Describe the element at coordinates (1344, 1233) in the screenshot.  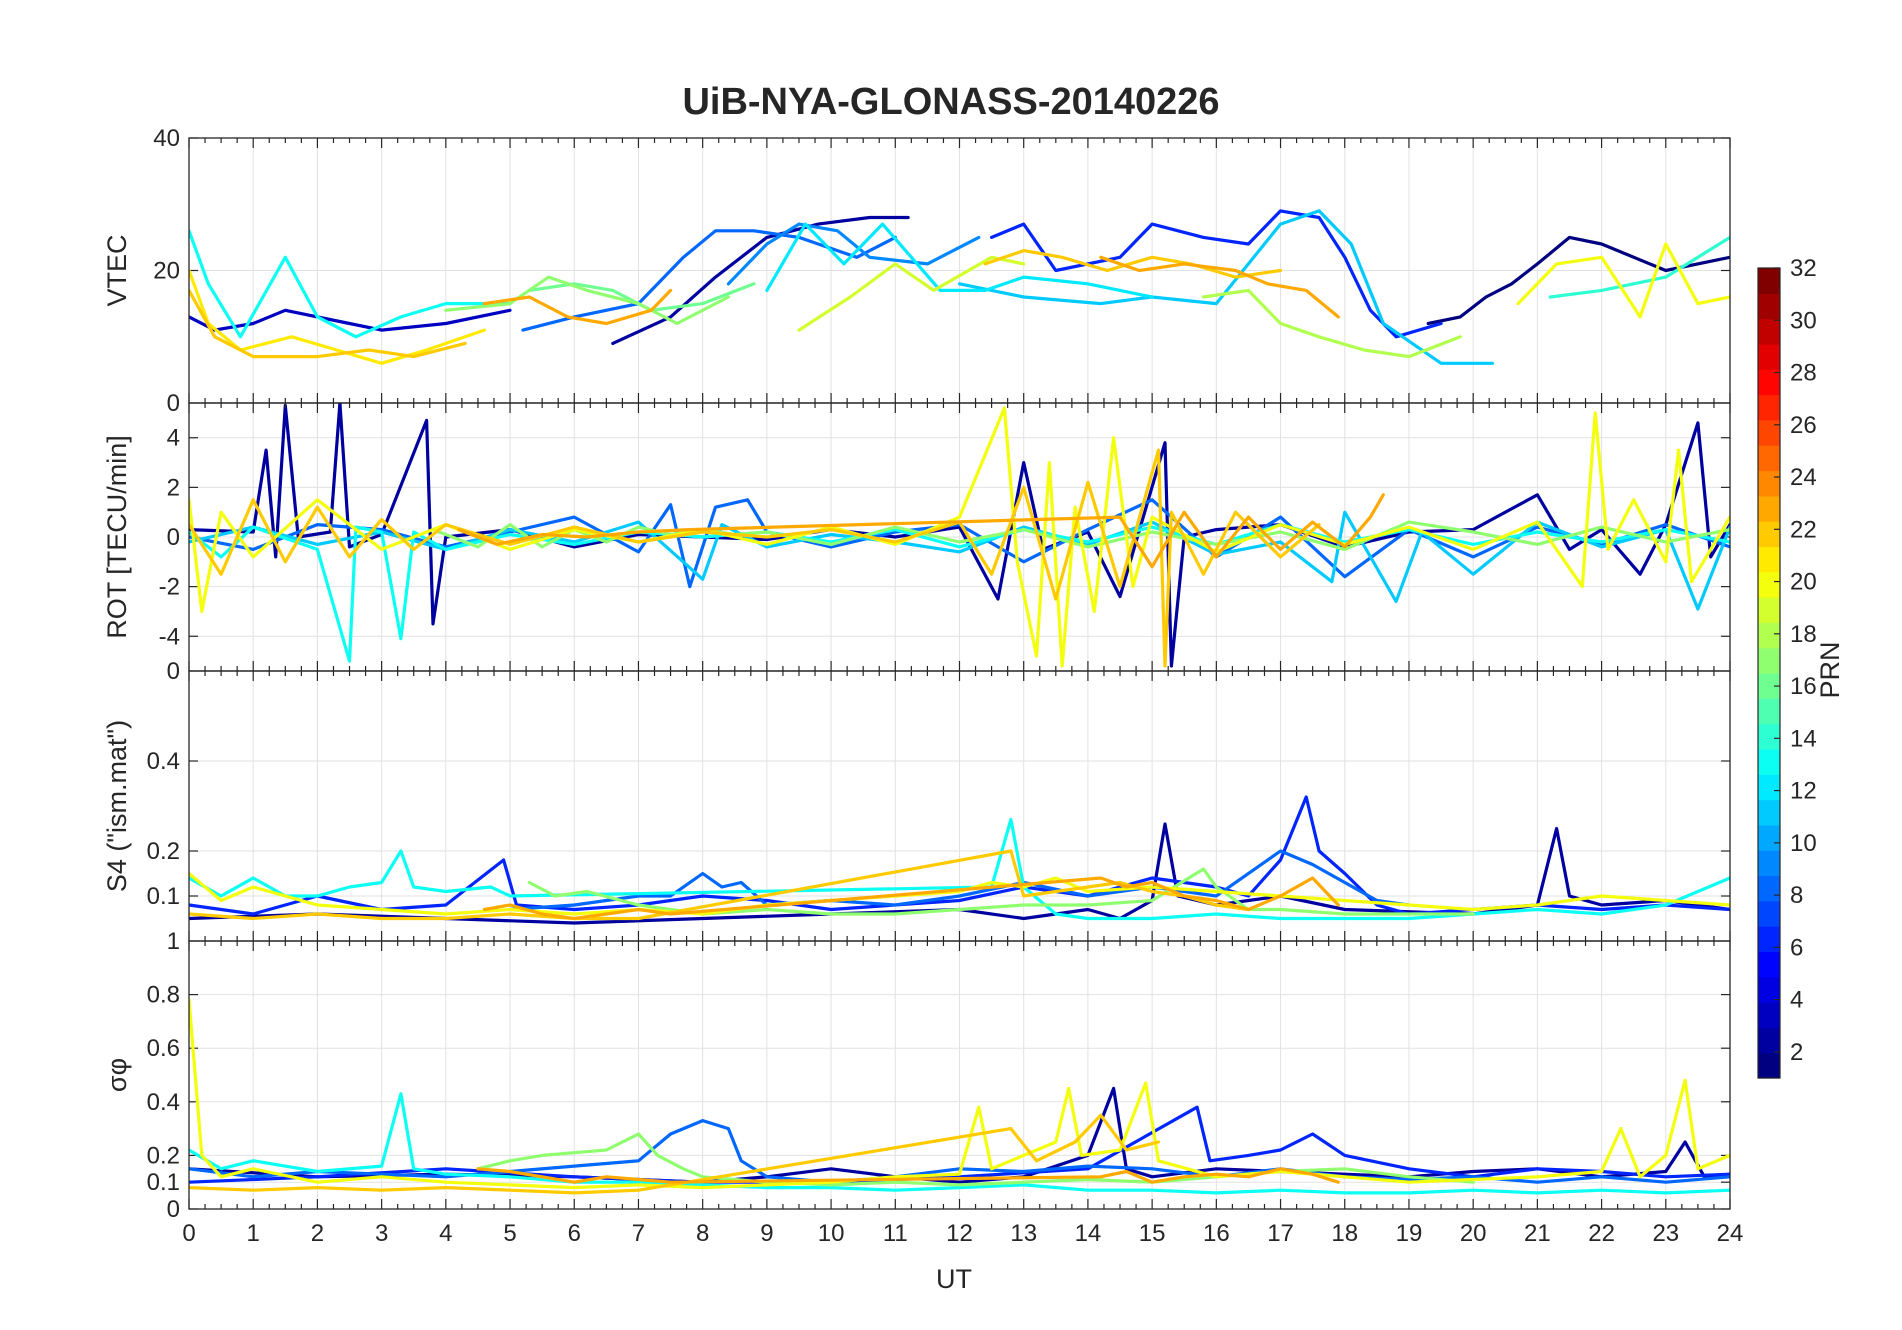
I see `x-tick-label: 18` at that location.